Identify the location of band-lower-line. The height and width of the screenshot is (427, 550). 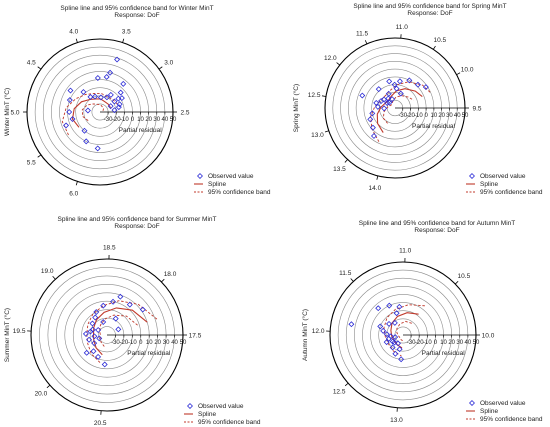
(404, 331).